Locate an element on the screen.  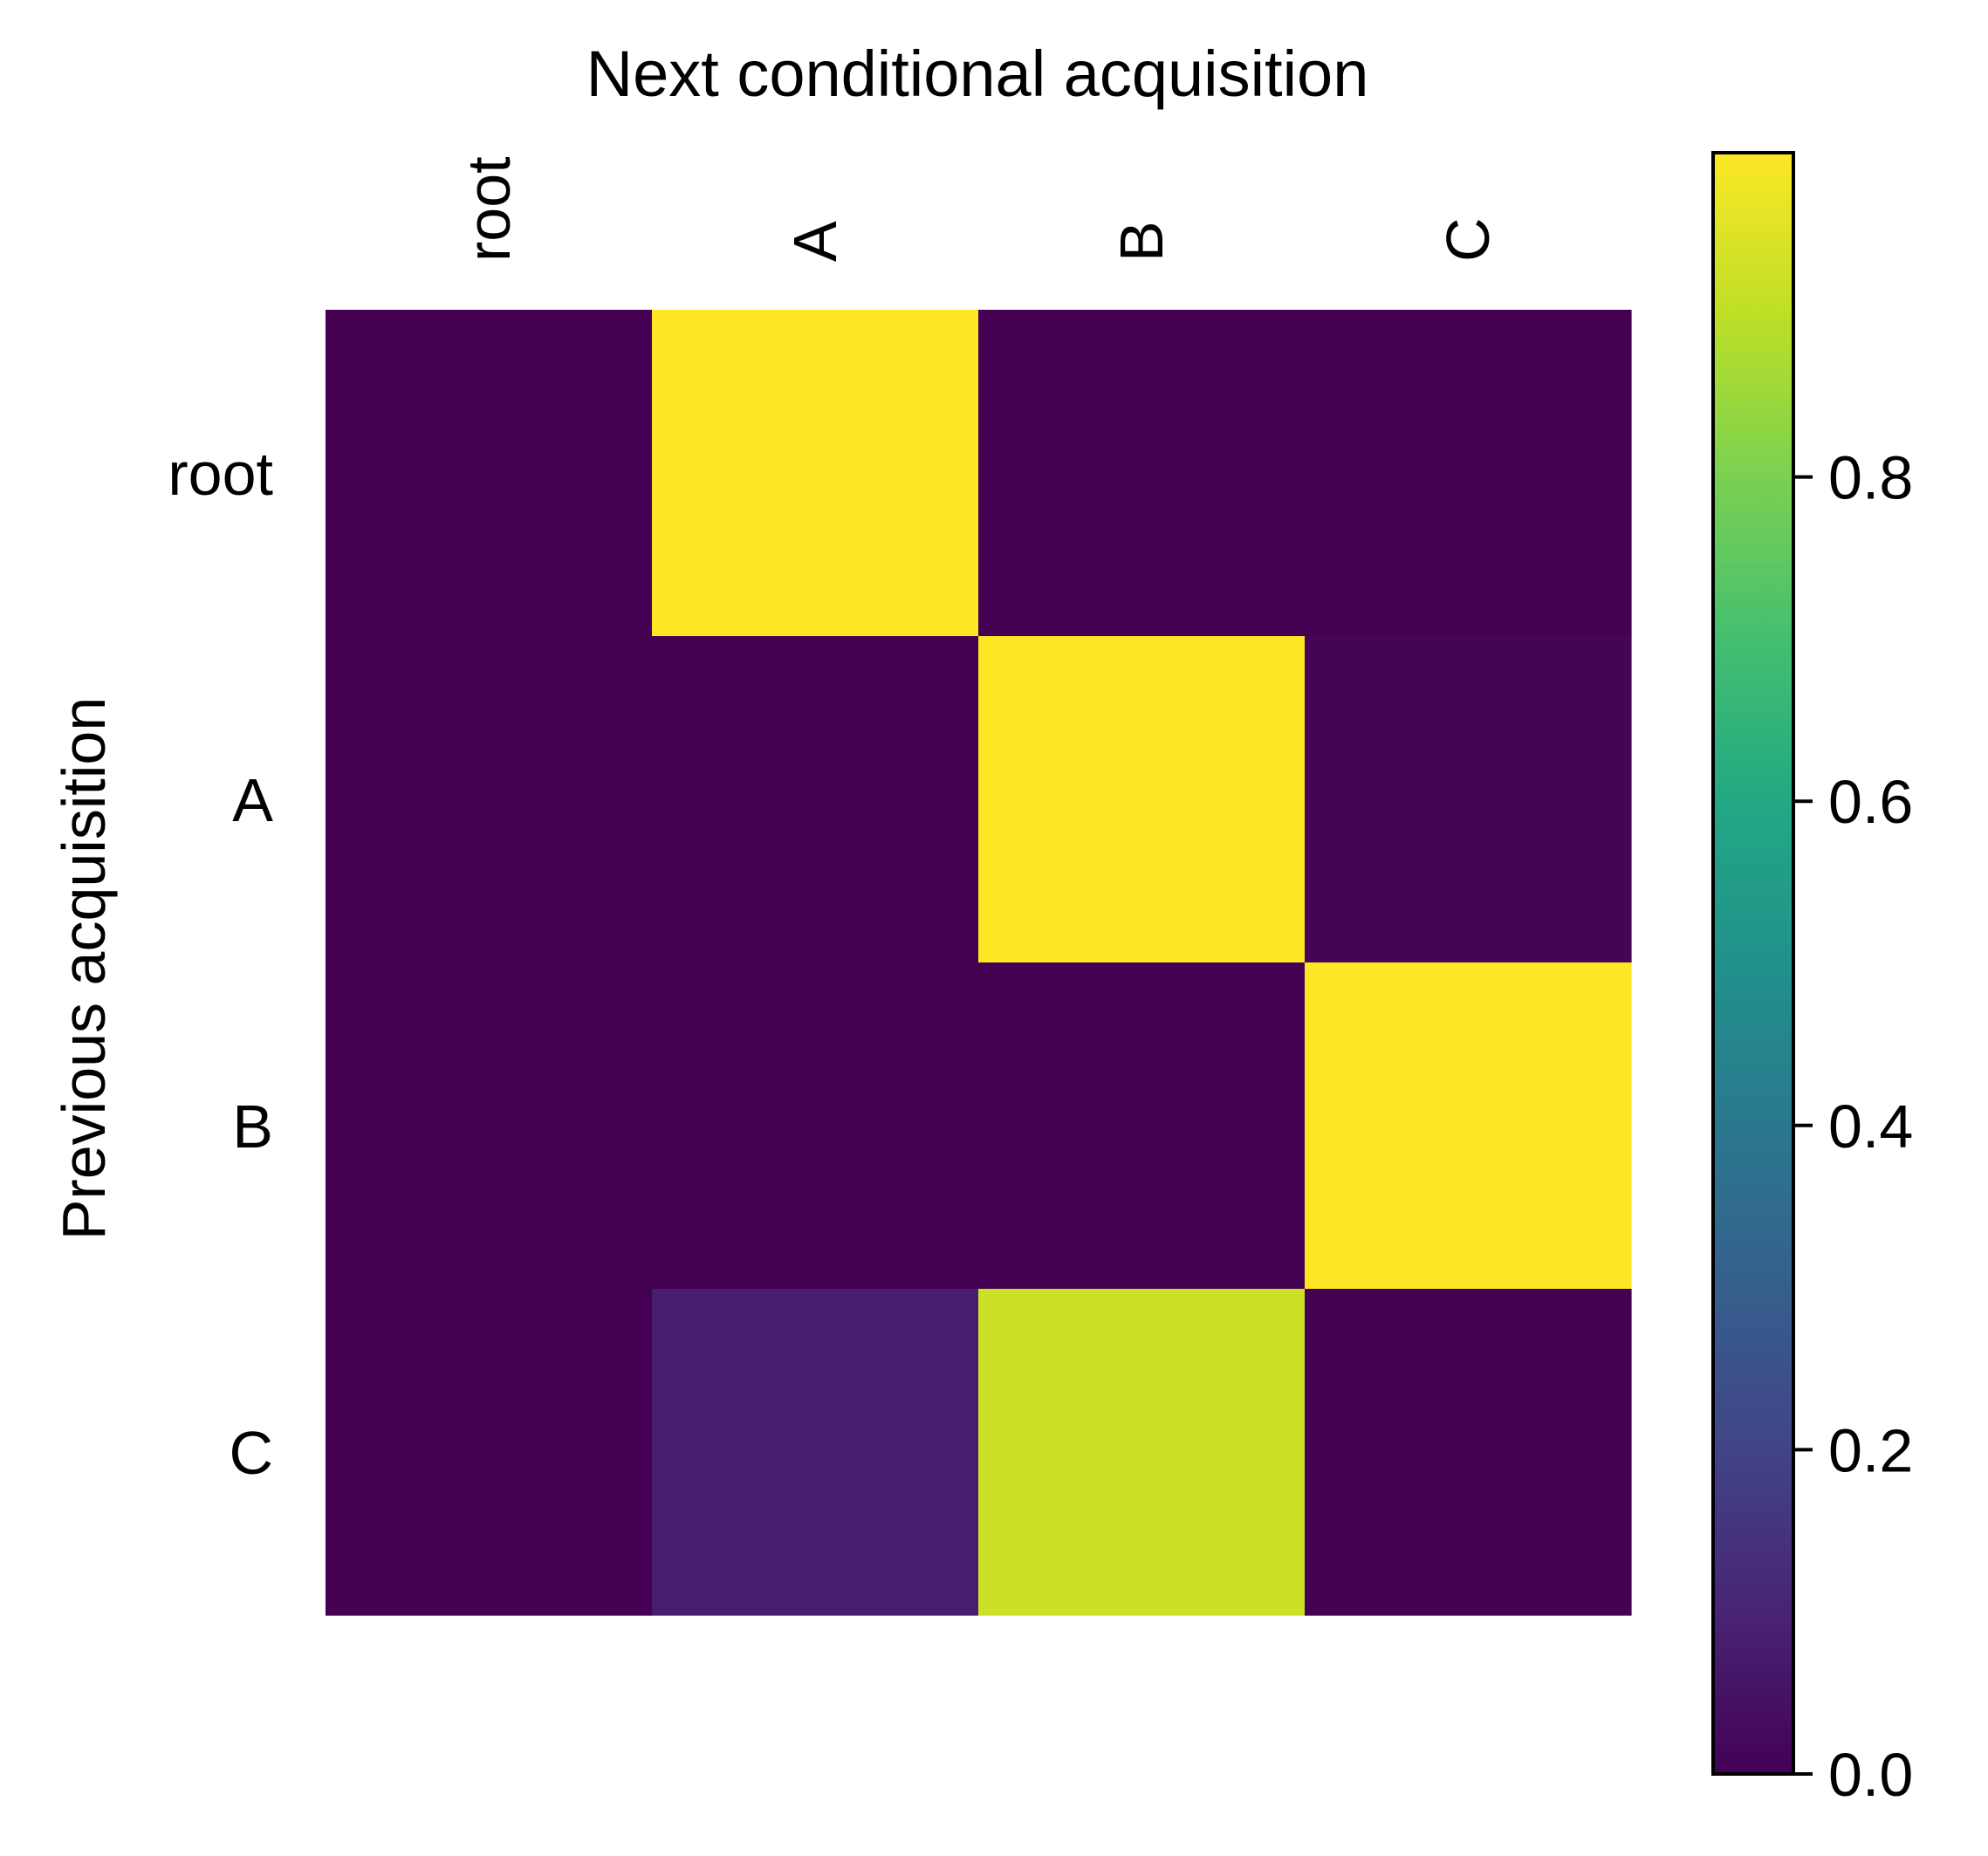
x-tick-label: root is located at coordinates (489, 209).